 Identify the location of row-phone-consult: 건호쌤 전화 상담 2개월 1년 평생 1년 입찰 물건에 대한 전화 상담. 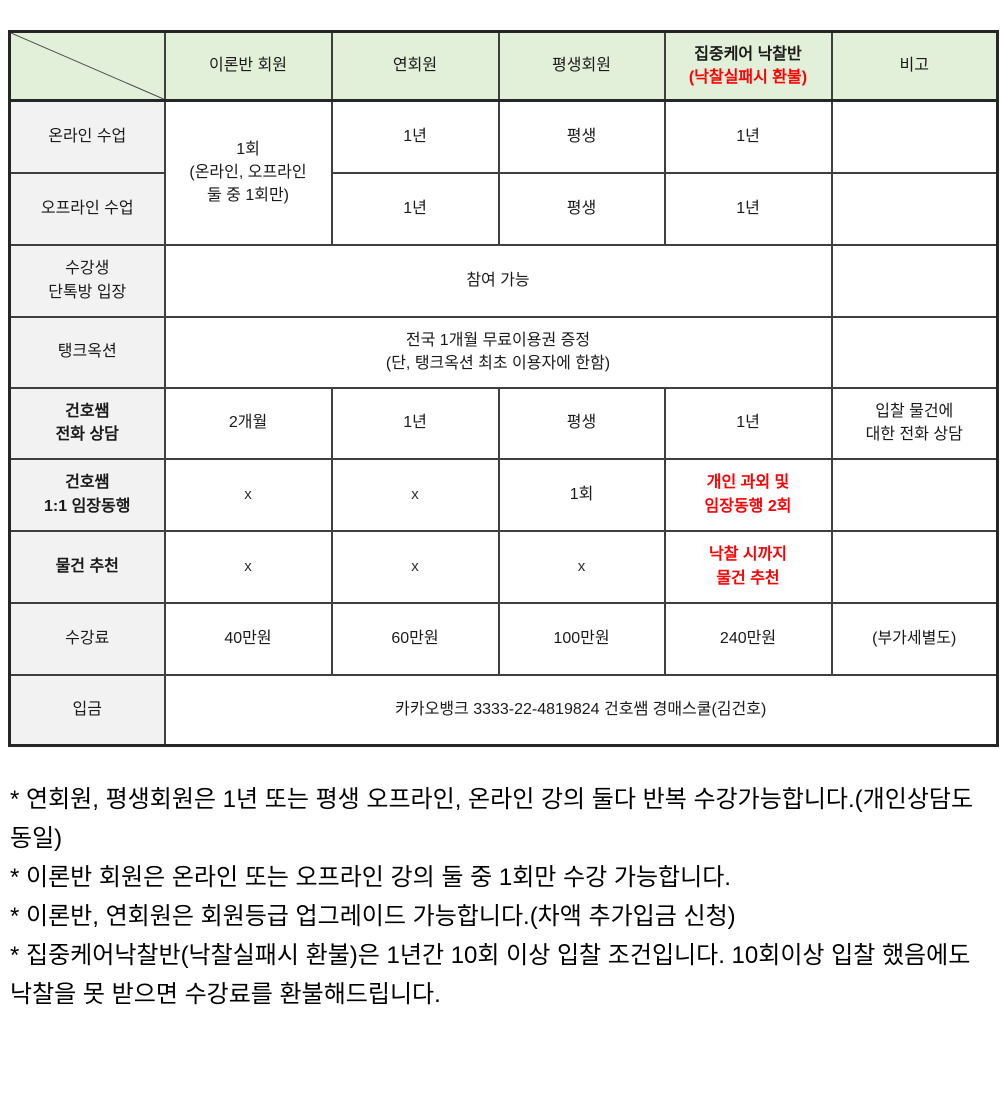
(503, 423).